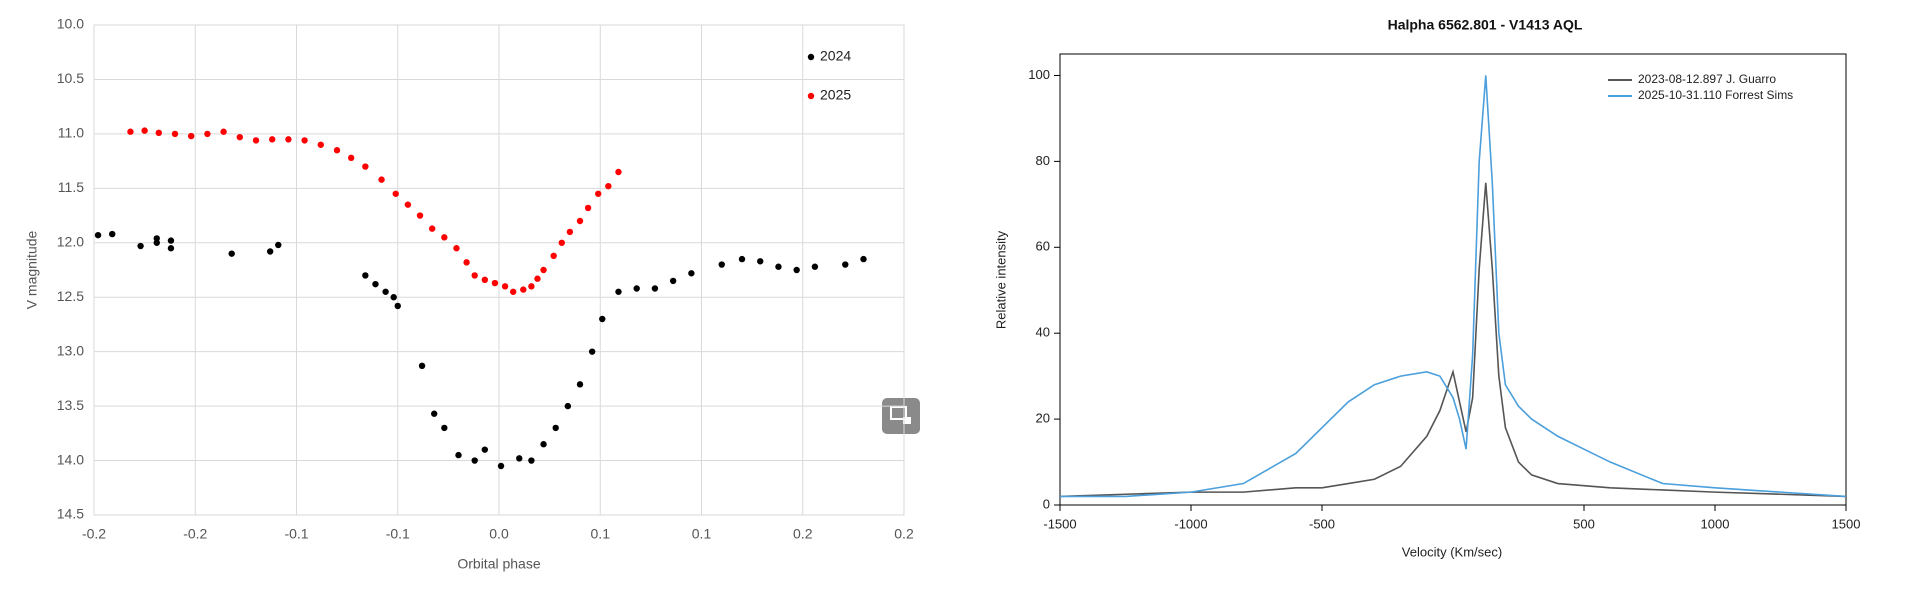 The width and height of the screenshot is (1918, 593). Describe the element at coordinates (1046, 503) in the screenshot. I see `y-tick-label: 0` at that location.